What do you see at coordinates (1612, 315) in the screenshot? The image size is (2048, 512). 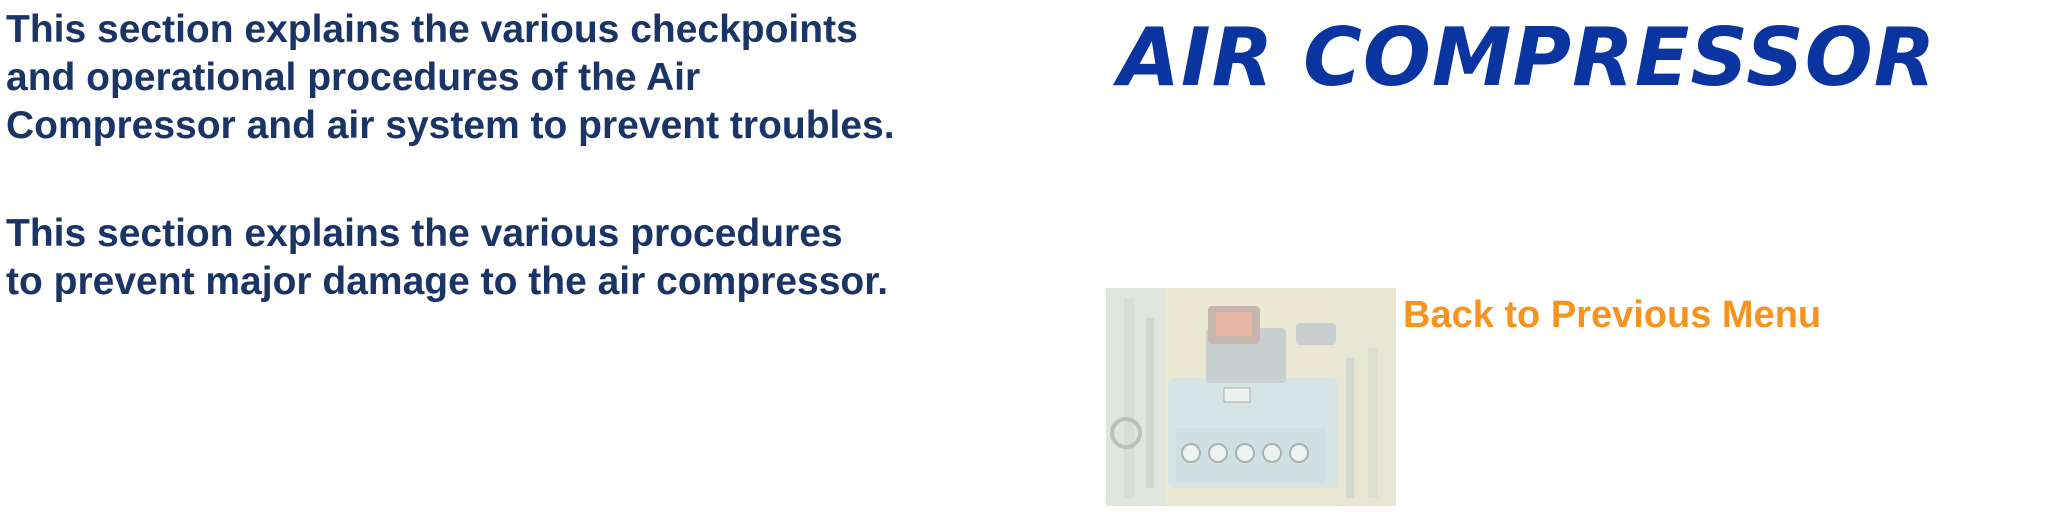 I see `back-to-previous-menu-link: Back to Previous Menu` at bounding box center [1612, 315].